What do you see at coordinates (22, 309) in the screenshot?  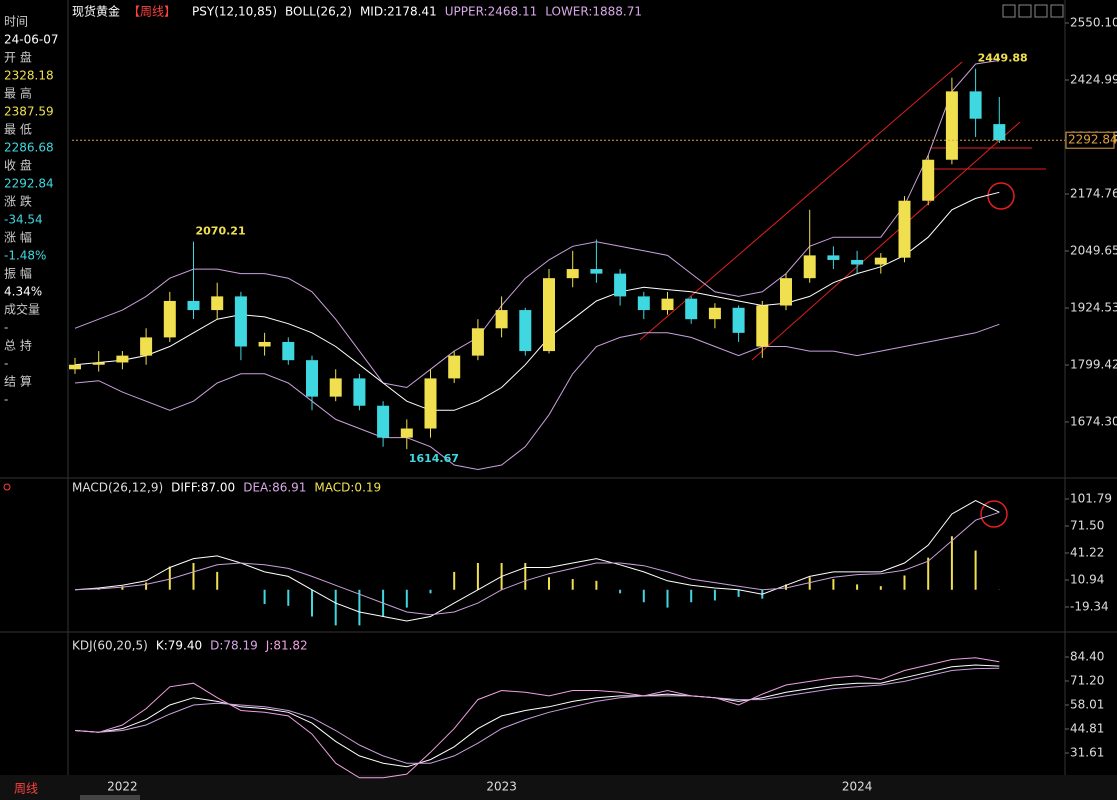 I see `info-row: 成交量` at bounding box center [22, 309].